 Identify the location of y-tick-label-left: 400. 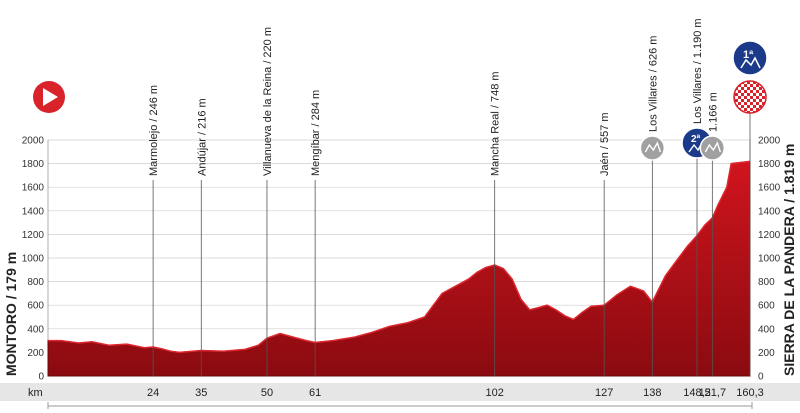
(35, 329).